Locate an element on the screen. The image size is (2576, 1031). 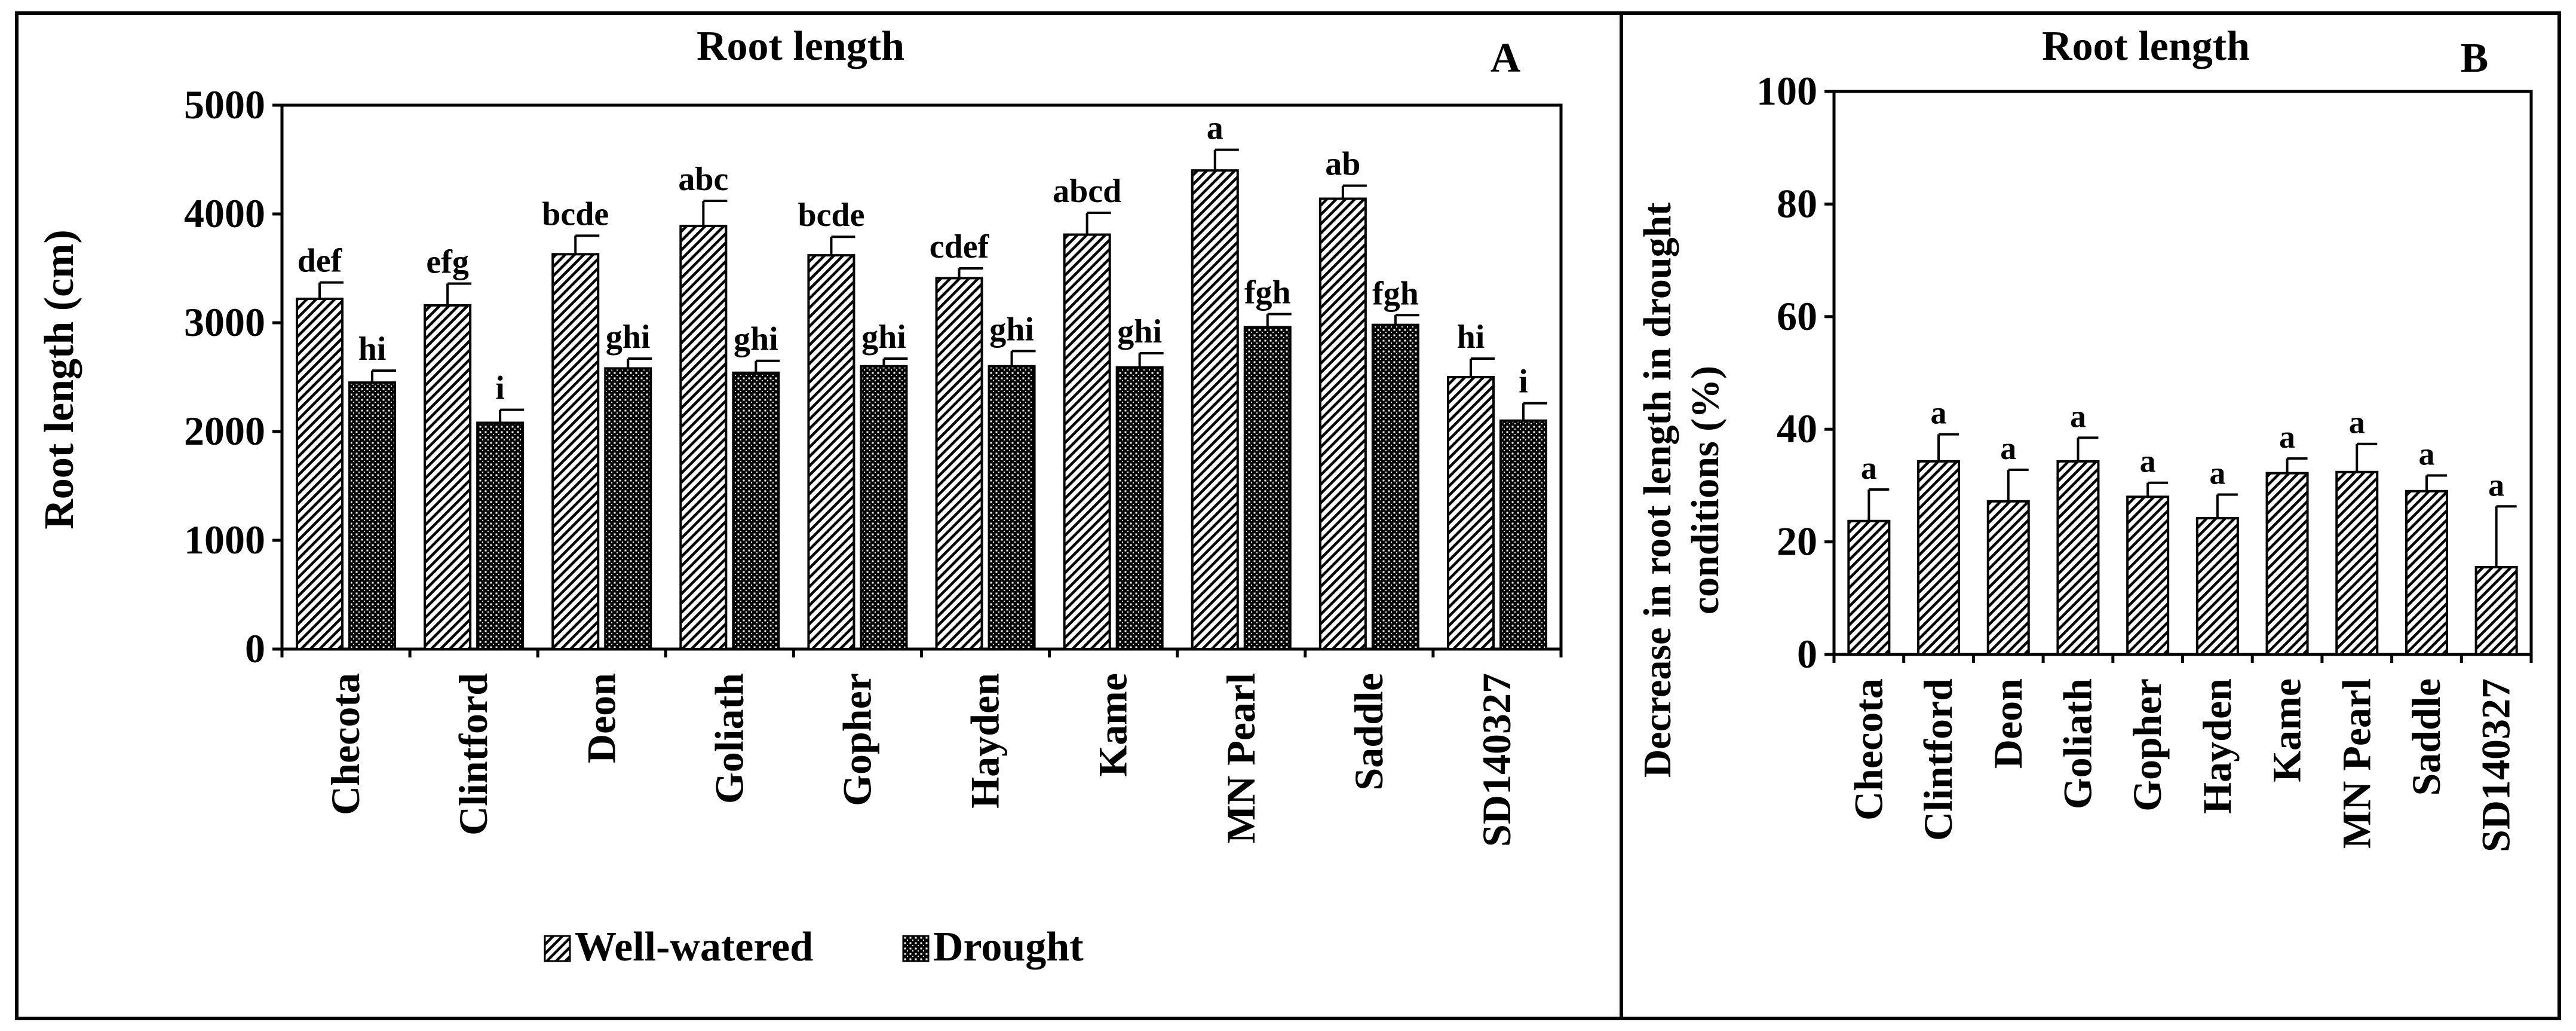
panel-b-x-tick-label-kame: Kame is located at coordinates (2287, 730).